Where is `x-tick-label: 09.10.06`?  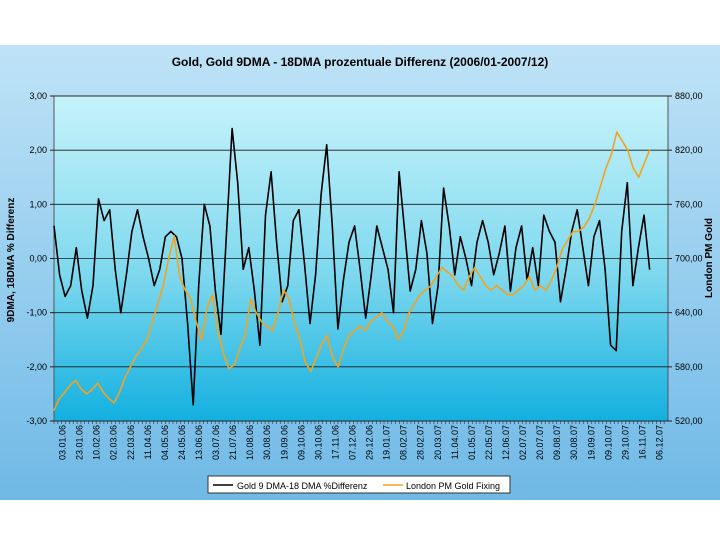
x-tick-label: 09.10.06 is located at coordinates (301, 442).